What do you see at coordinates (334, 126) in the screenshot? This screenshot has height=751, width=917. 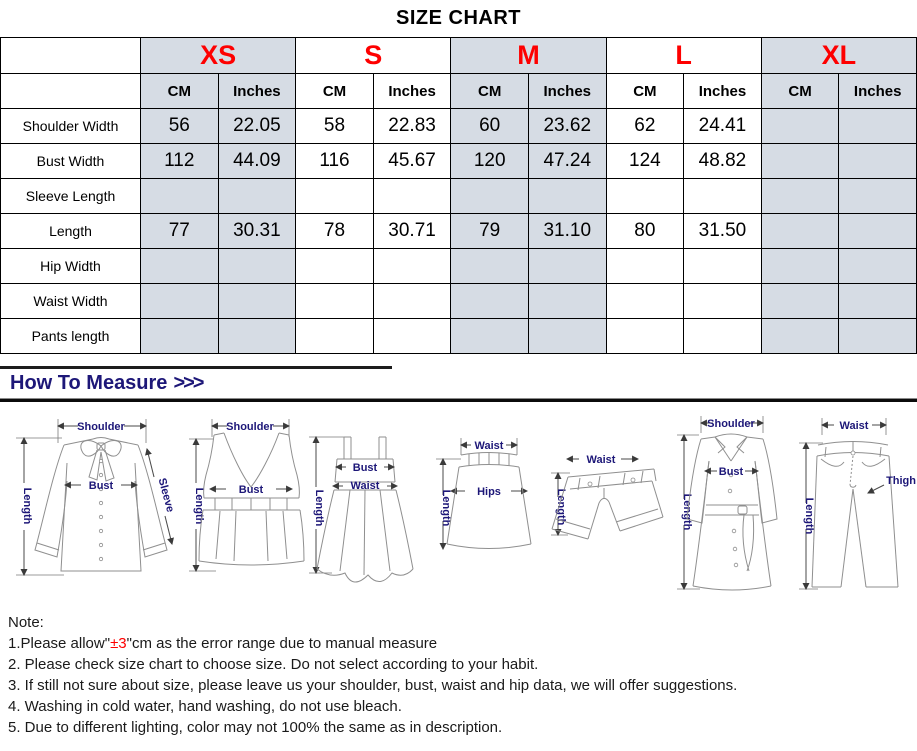 I see `size-value-cell: 58` at bounding box center [334, 126].